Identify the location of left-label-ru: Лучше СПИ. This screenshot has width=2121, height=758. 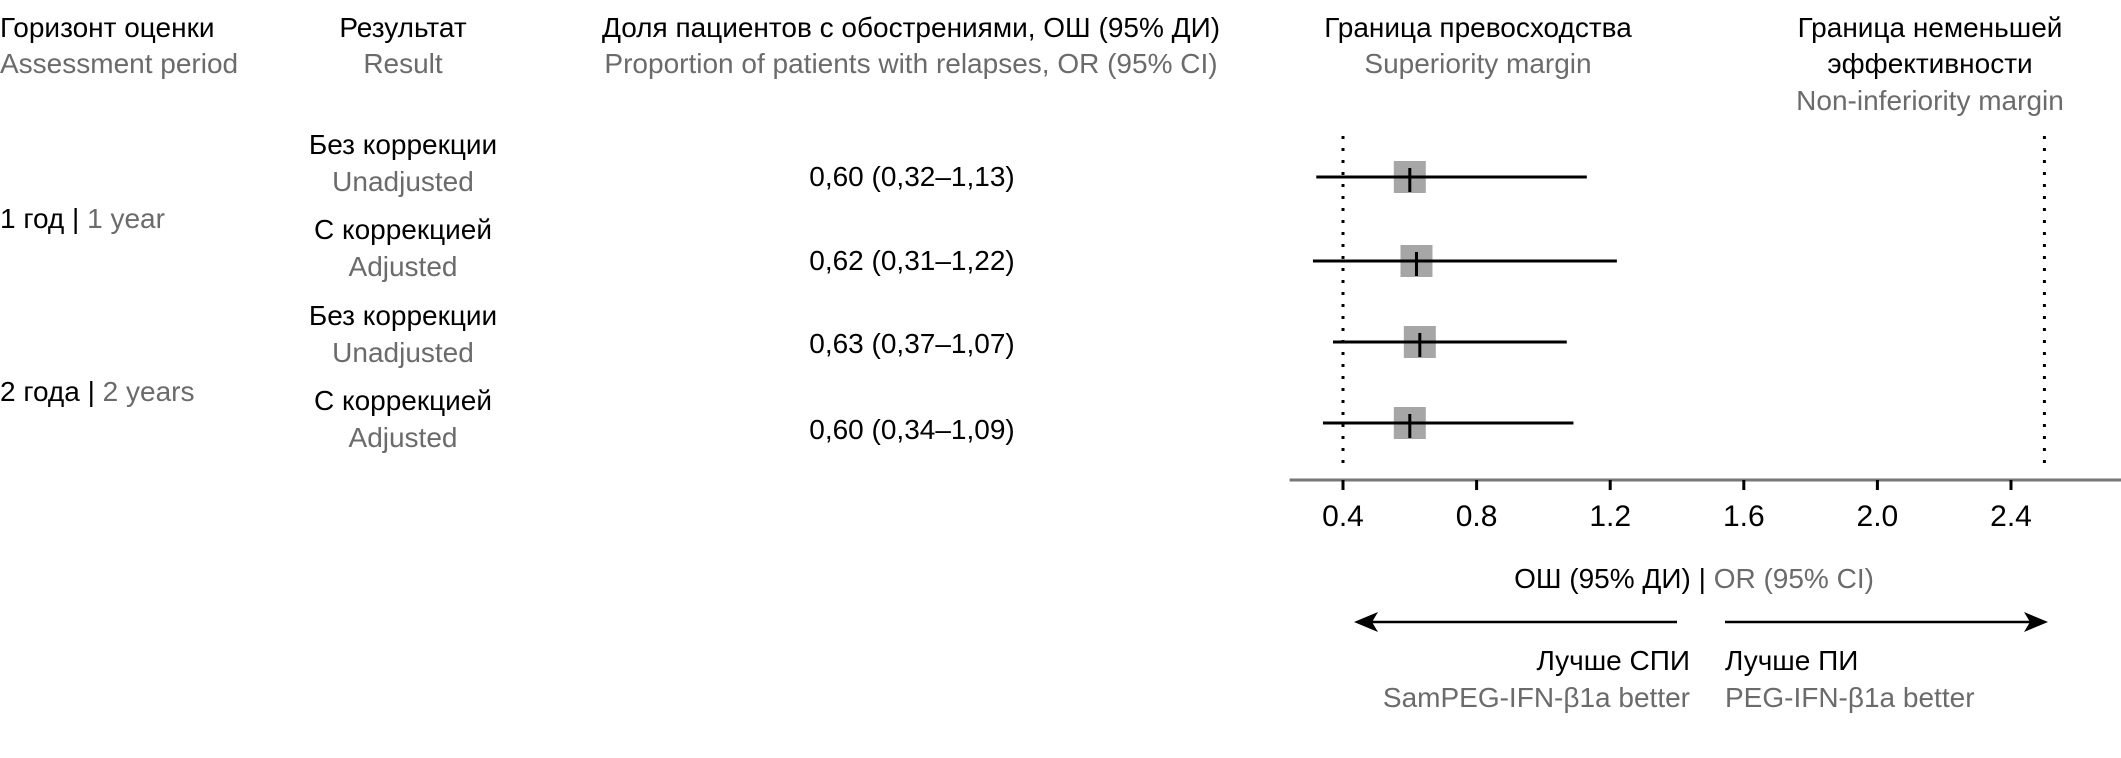
(1613, 660).